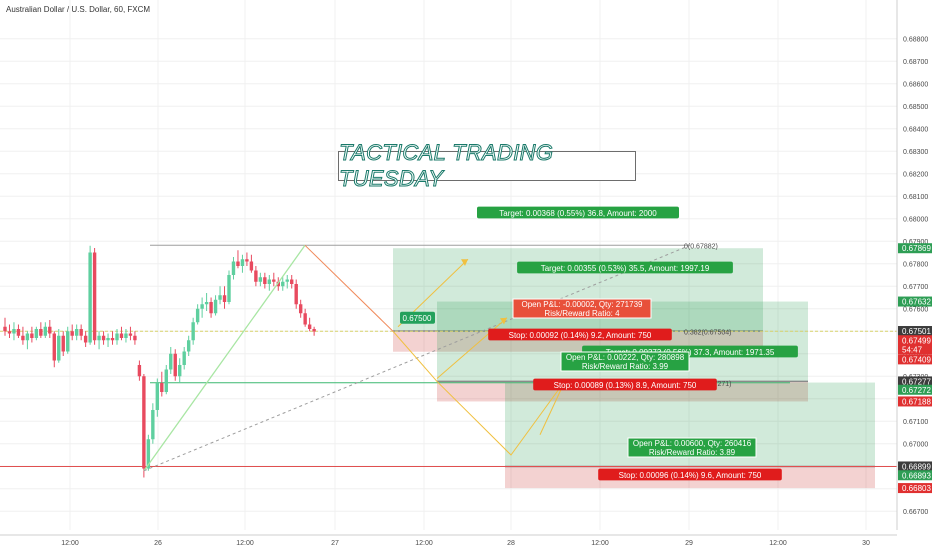 The height and width of the screenshot is (550, 932). What do you see at coordinates (915, 309) in the screenshot?
I see `price-tick: 0.67600` at bounding box center [915, 309].